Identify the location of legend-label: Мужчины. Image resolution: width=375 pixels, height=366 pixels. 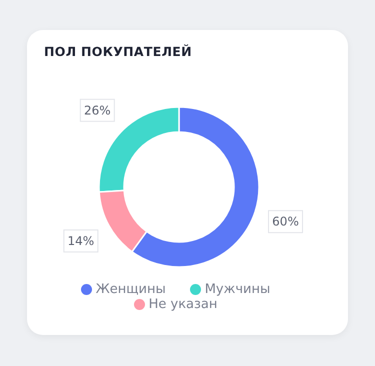
(237, 289).